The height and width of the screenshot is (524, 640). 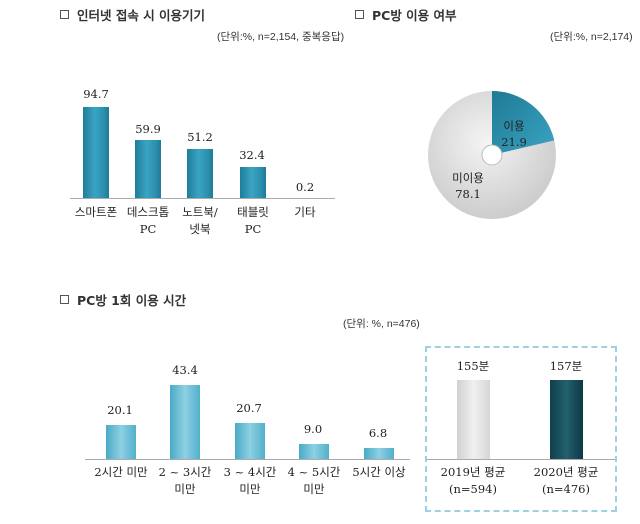 What do you see at coordinates (566, 419) in the screenshot?
I see `bar-2020` at bounding box center [566, 419].